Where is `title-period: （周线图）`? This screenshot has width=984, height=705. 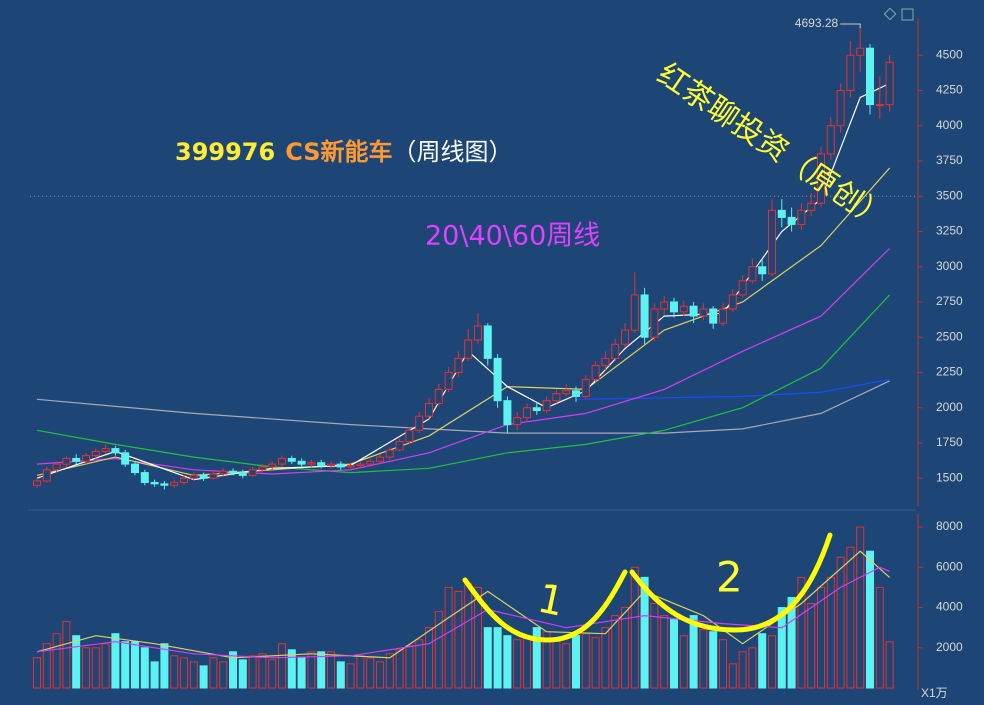
title-period: （周线图） is located at coordinates (453, 152).